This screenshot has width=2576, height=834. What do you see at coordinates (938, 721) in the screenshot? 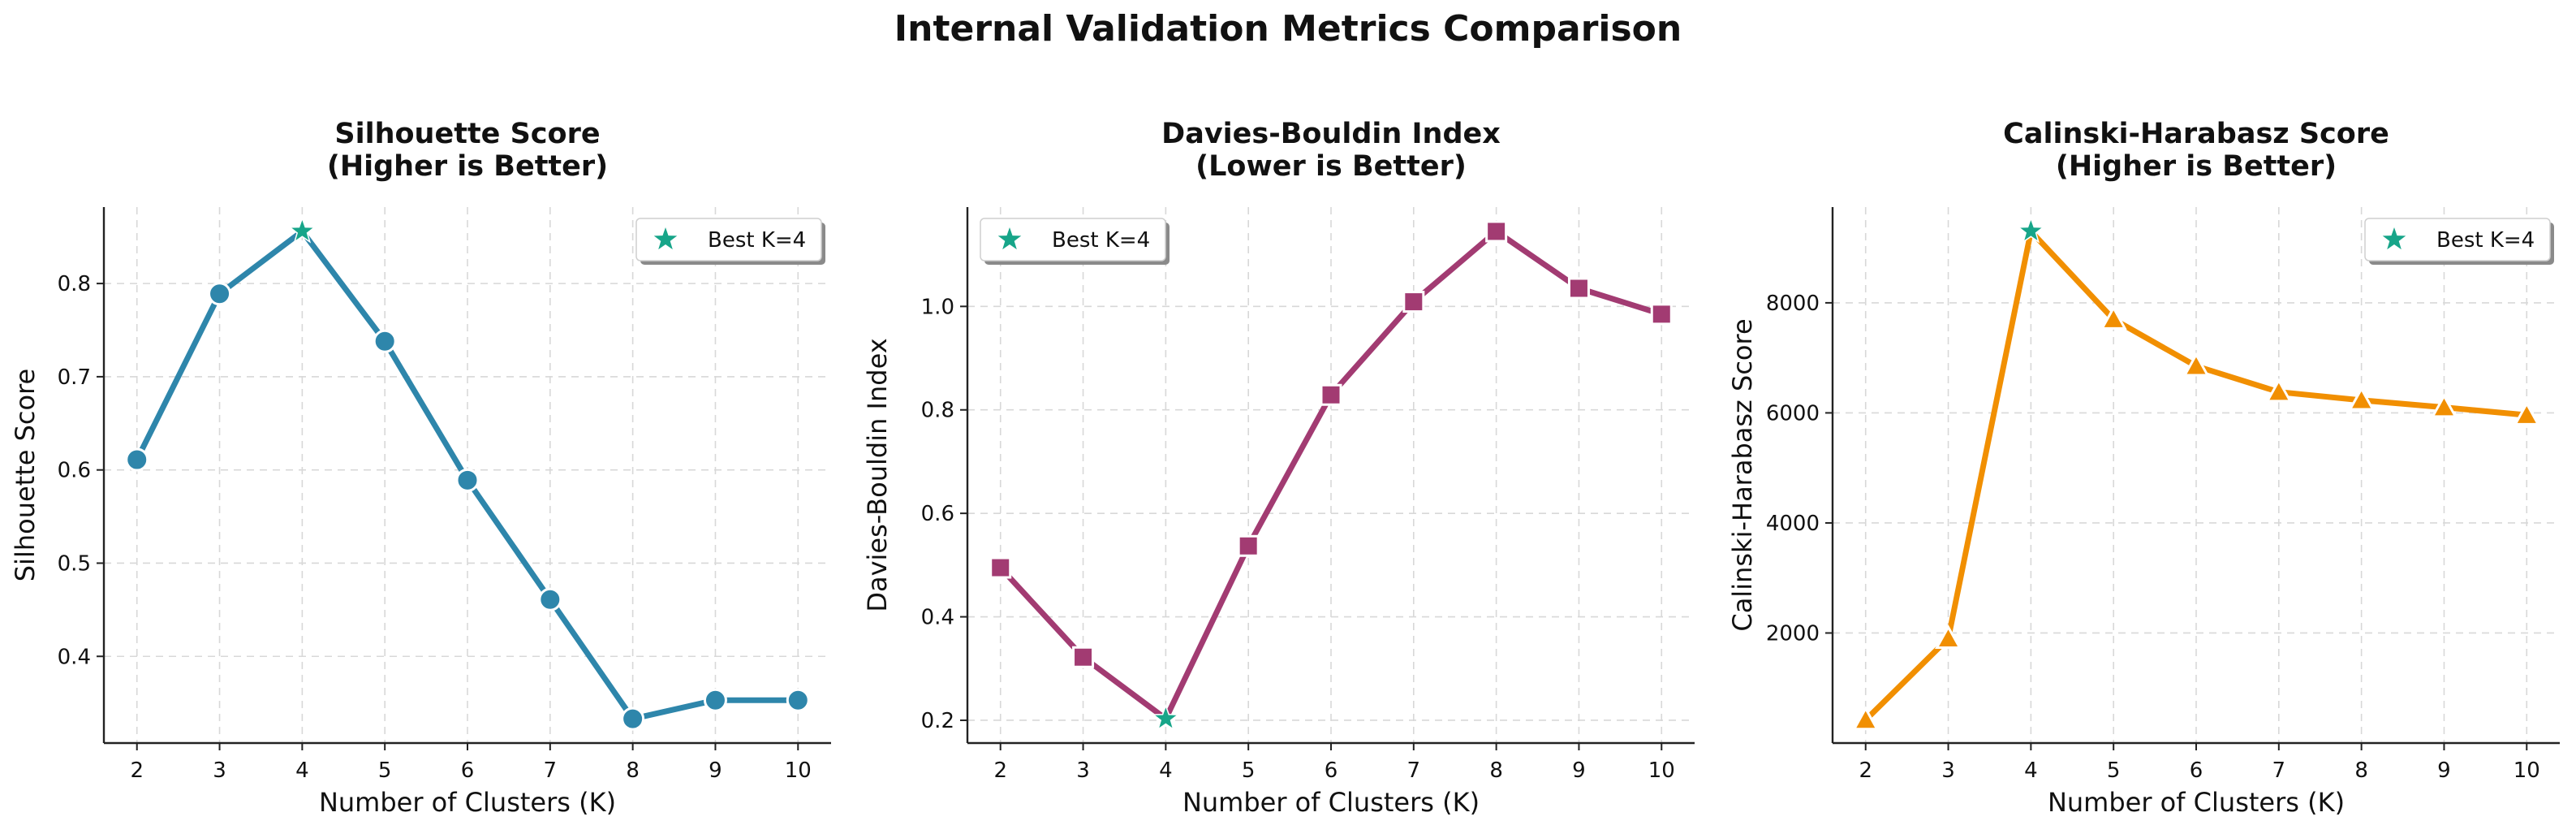
I see `y-tick-label: 0.2` at bounding box center [938, 721].